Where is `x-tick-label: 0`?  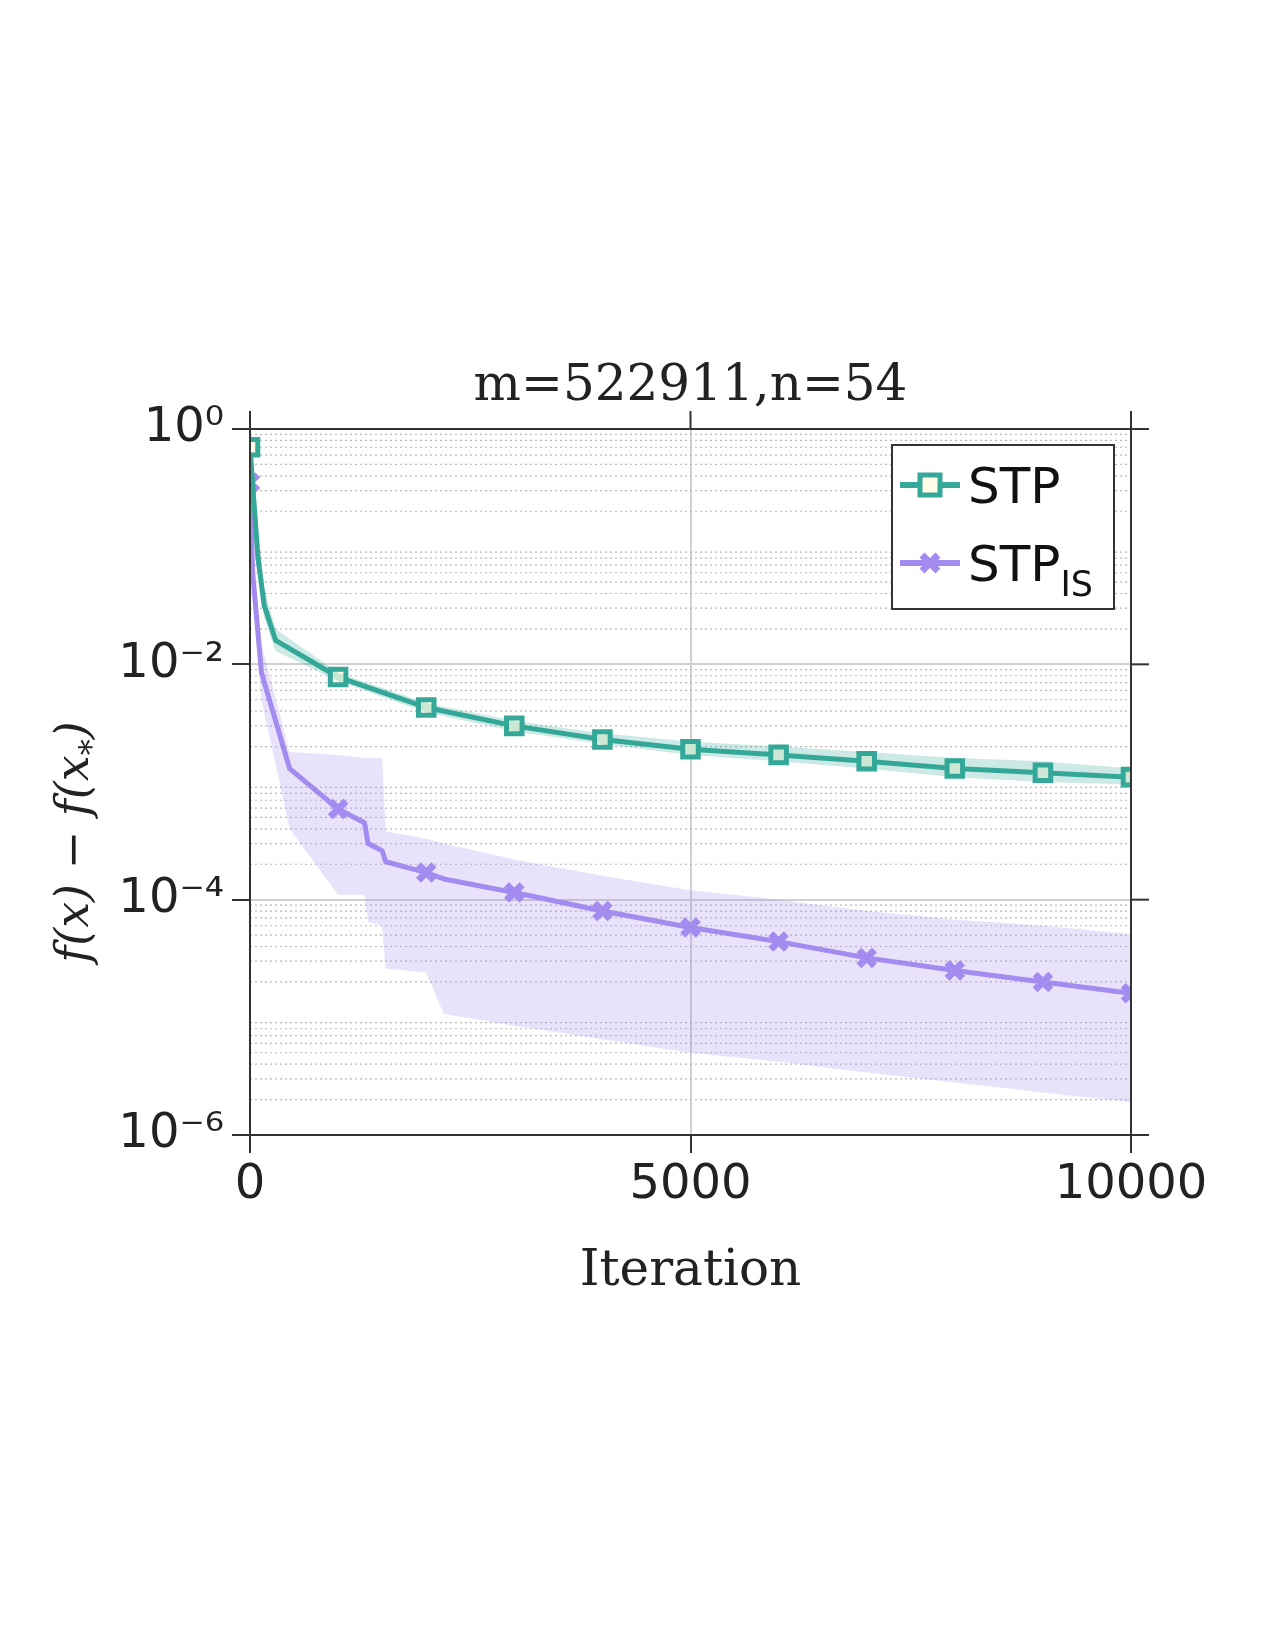 x-tick-label: 0 is located at coordinates (250, 1181).